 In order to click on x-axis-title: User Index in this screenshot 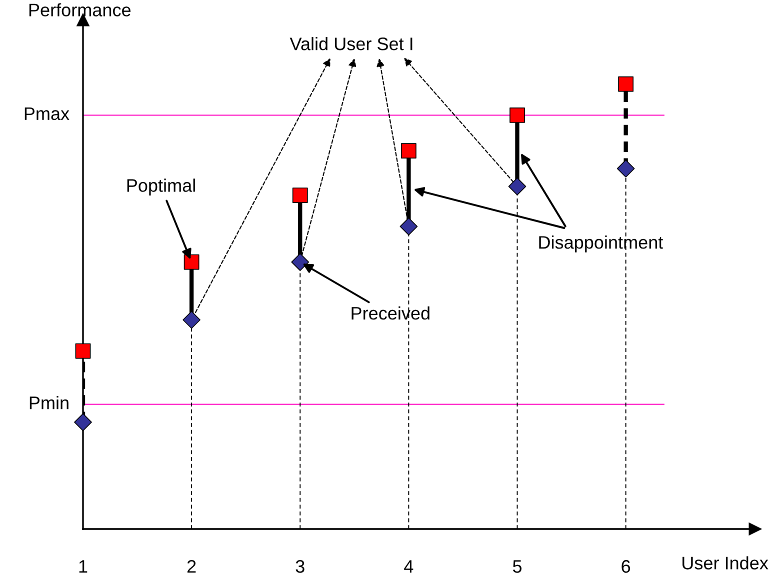, I will do `click(725, 563)`.